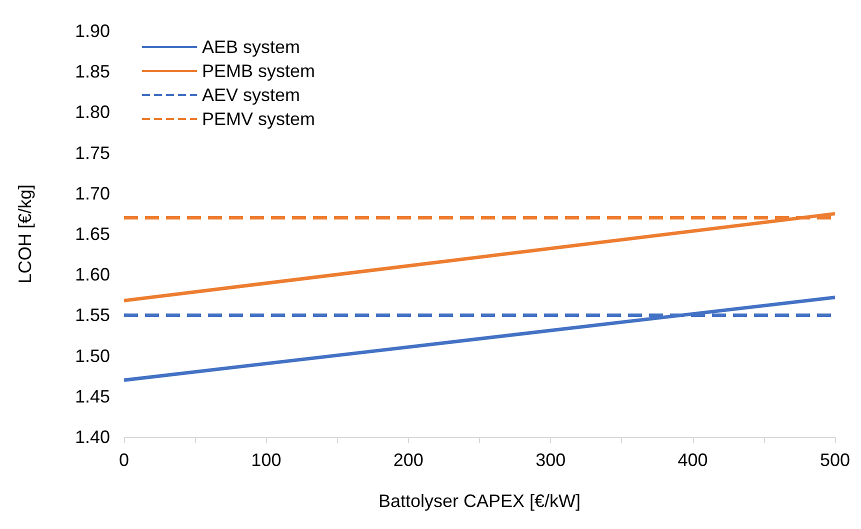 The width and height of the screenshot is (861, 529). What do you see at coordinates (92, 112) in the screenshot?
I see `y-tick-label: 1.80` at bounding box center [92, 112].